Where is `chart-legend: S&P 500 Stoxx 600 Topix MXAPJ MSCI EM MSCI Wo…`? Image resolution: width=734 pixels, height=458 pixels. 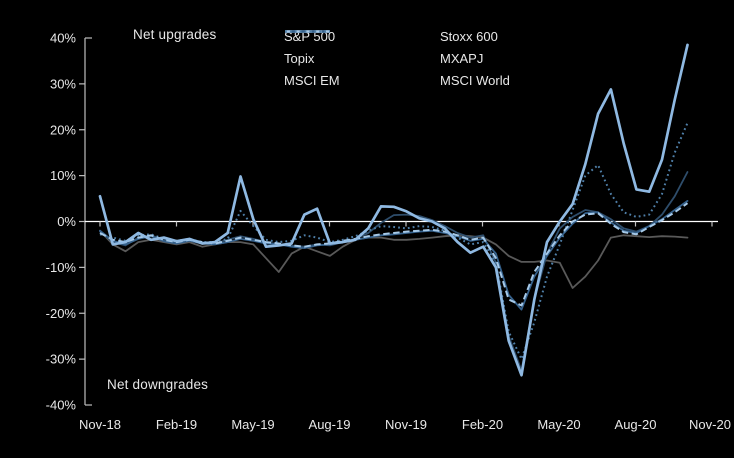
chart-legend: S&P 500 Stoxx 600 Topix MXAPJ MSCI EM MSCI Wo… is located at coordinates (457, 58).